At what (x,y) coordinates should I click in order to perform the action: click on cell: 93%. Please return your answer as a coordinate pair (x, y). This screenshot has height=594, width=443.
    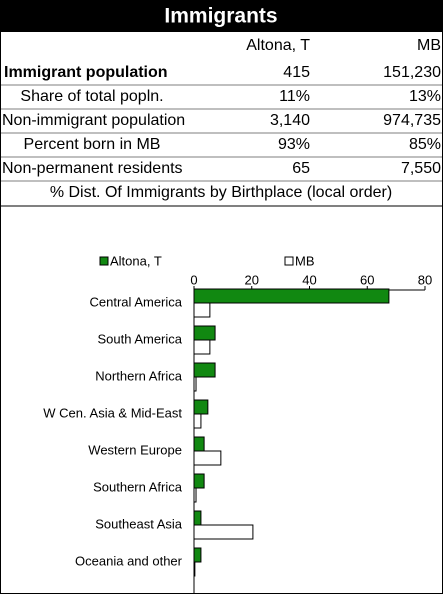
    Looking at the image, I should click on (294, 144).